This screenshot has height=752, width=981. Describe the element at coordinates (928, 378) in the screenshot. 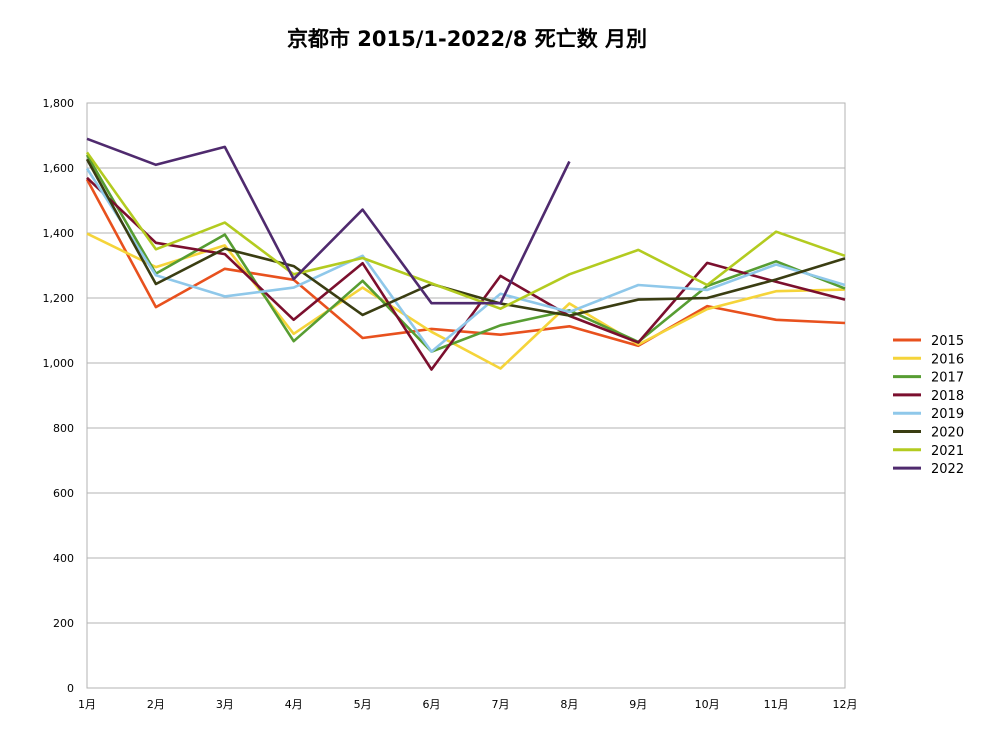

I see `legend-item: 2017` at that location.